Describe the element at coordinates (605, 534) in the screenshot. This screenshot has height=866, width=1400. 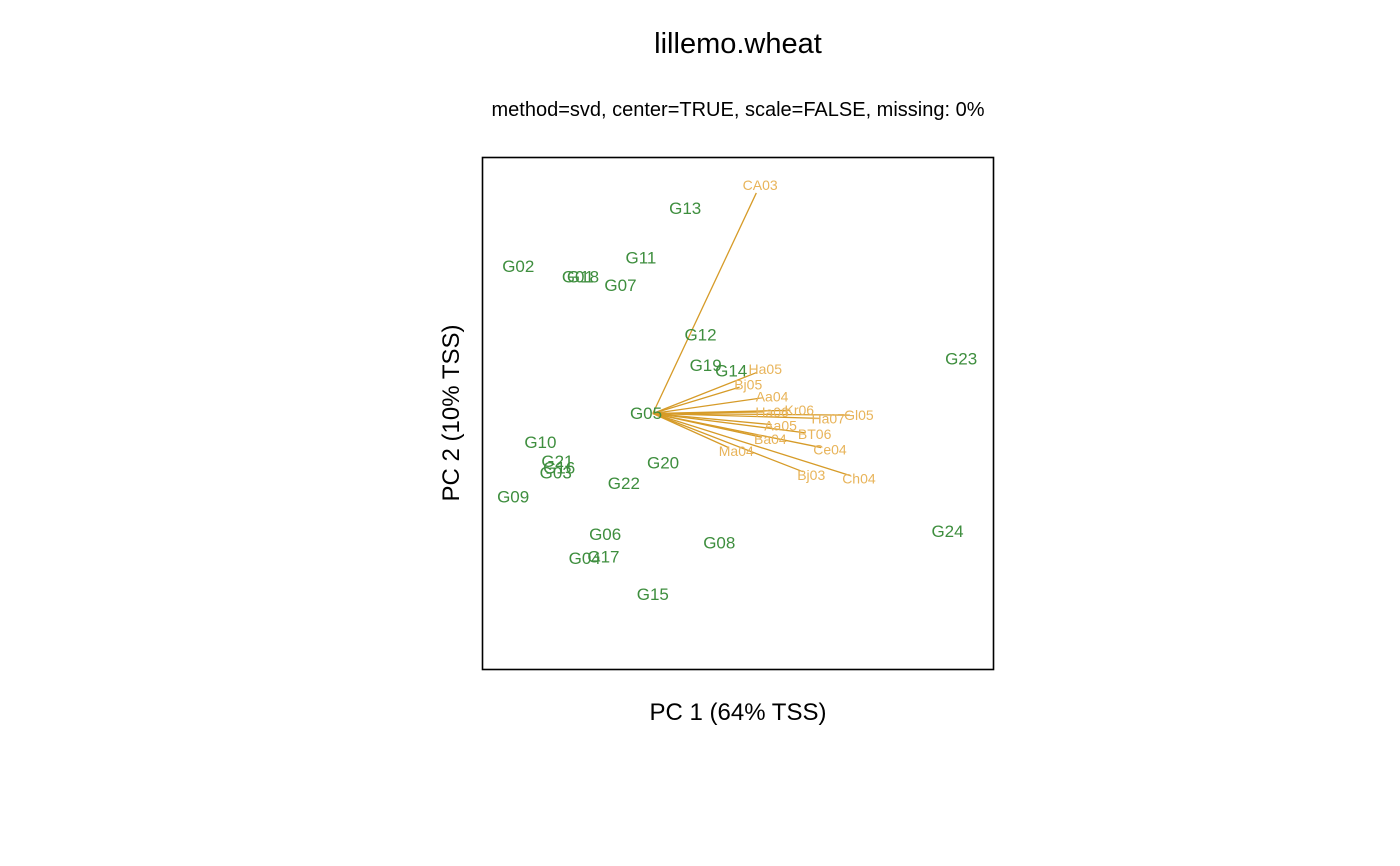
I see `genotype-label: G06` at that location.